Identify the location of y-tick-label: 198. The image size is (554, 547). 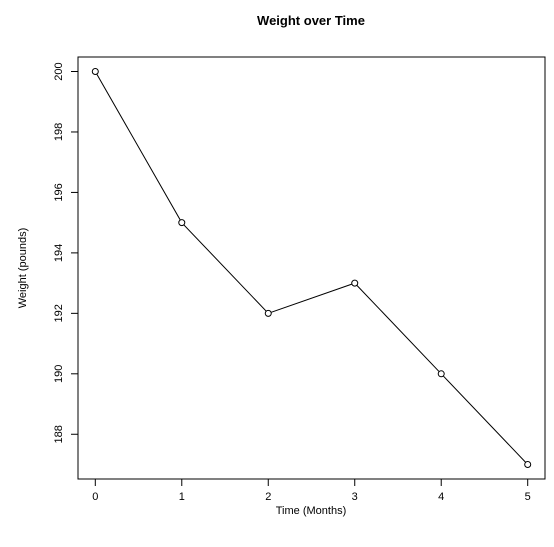
(59, 132).